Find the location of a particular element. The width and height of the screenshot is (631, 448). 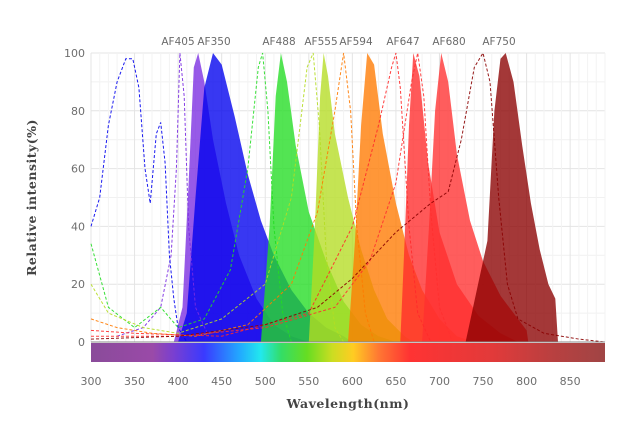

dye-label-af488: AF488 is located at coordinates (278, 42).